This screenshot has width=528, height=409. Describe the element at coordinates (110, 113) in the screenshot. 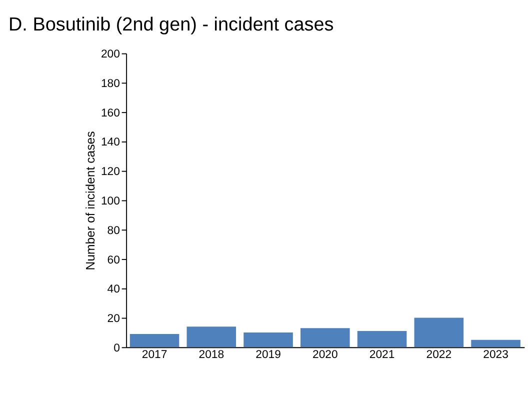

I see `y-tick-label: 160` at that location.